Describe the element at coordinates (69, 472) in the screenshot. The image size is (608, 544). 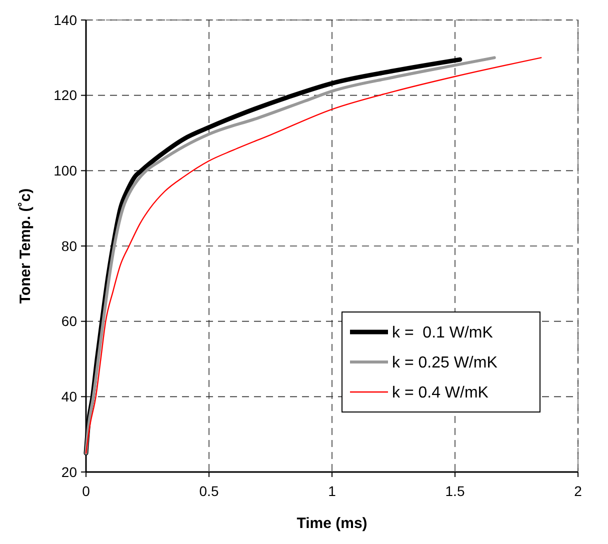
I see `y-tick-label: 20` at that location.